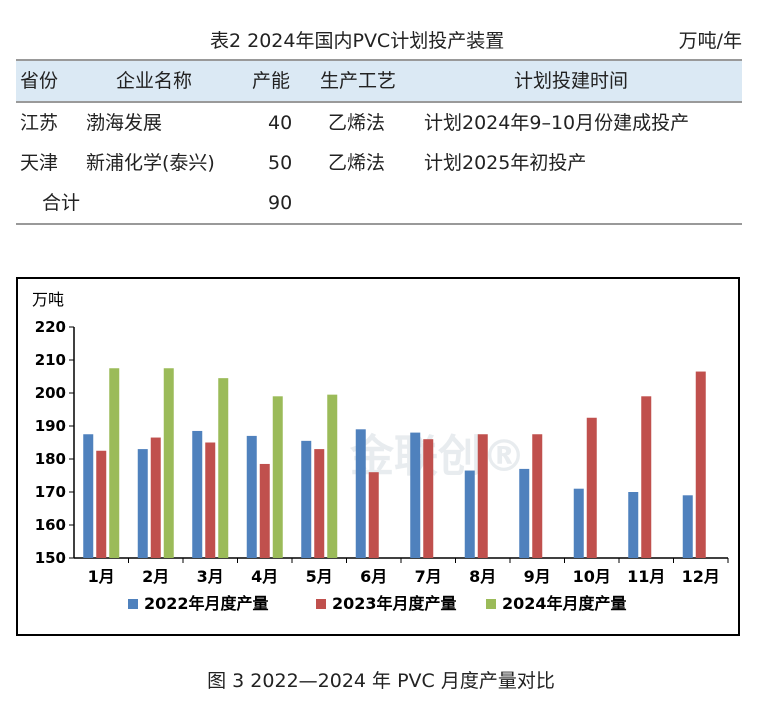  Describe the element at coordinates (39, 123) in the screenshot. I see `cell-province: 江苏` at that location.